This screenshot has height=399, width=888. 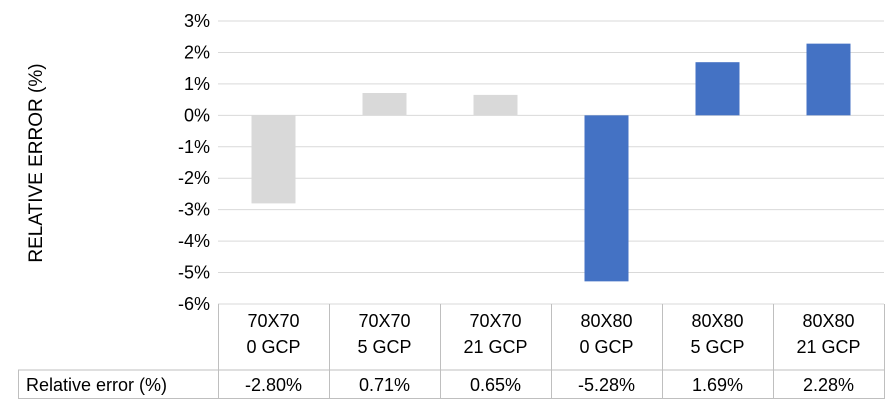 I want to click on y-tick-label: 1%, so click(x=197, y=84).